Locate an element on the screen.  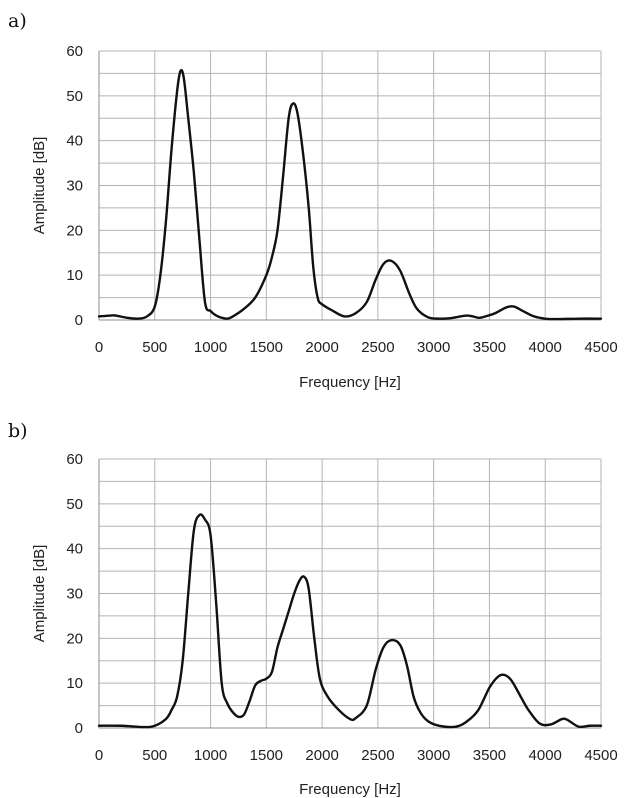
panel-label: b) is located at coordinates (18, 431).